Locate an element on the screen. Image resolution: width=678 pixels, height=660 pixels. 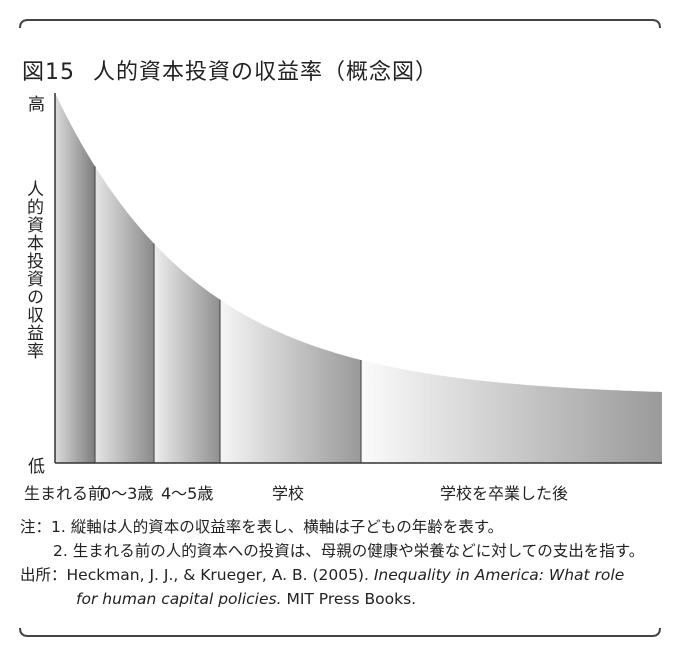
figure-title: 人的資本投資の収益率（概念図） is located at coordinates (266, 72).